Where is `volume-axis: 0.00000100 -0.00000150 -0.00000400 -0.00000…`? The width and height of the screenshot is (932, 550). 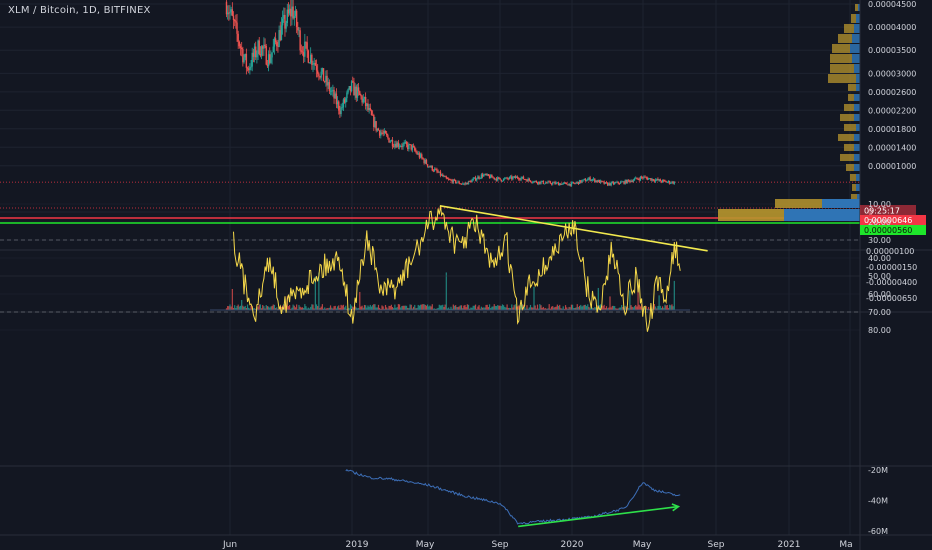
volume-axis: 0.00000100 -0.00000150 -0.00000400 -0.00000… is located at coordinates (891, 275).